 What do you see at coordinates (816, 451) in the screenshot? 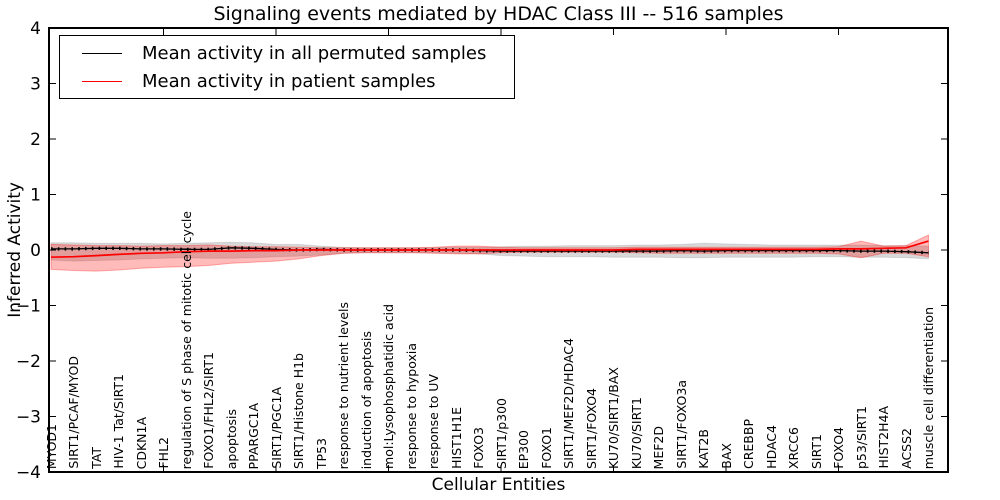
I see `x-axis-label: SIRT1` at bounding box center [816, 451].